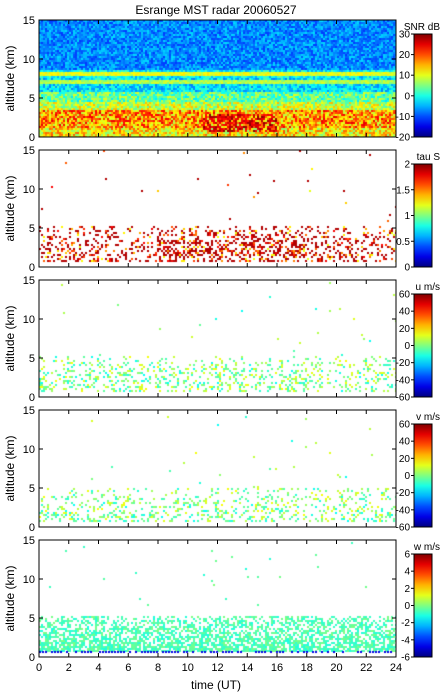  What do you see at coordinates (405, 640) in the screenshot?
I see `colorbar-tick-label: -4` at bounding box center [405, 640].